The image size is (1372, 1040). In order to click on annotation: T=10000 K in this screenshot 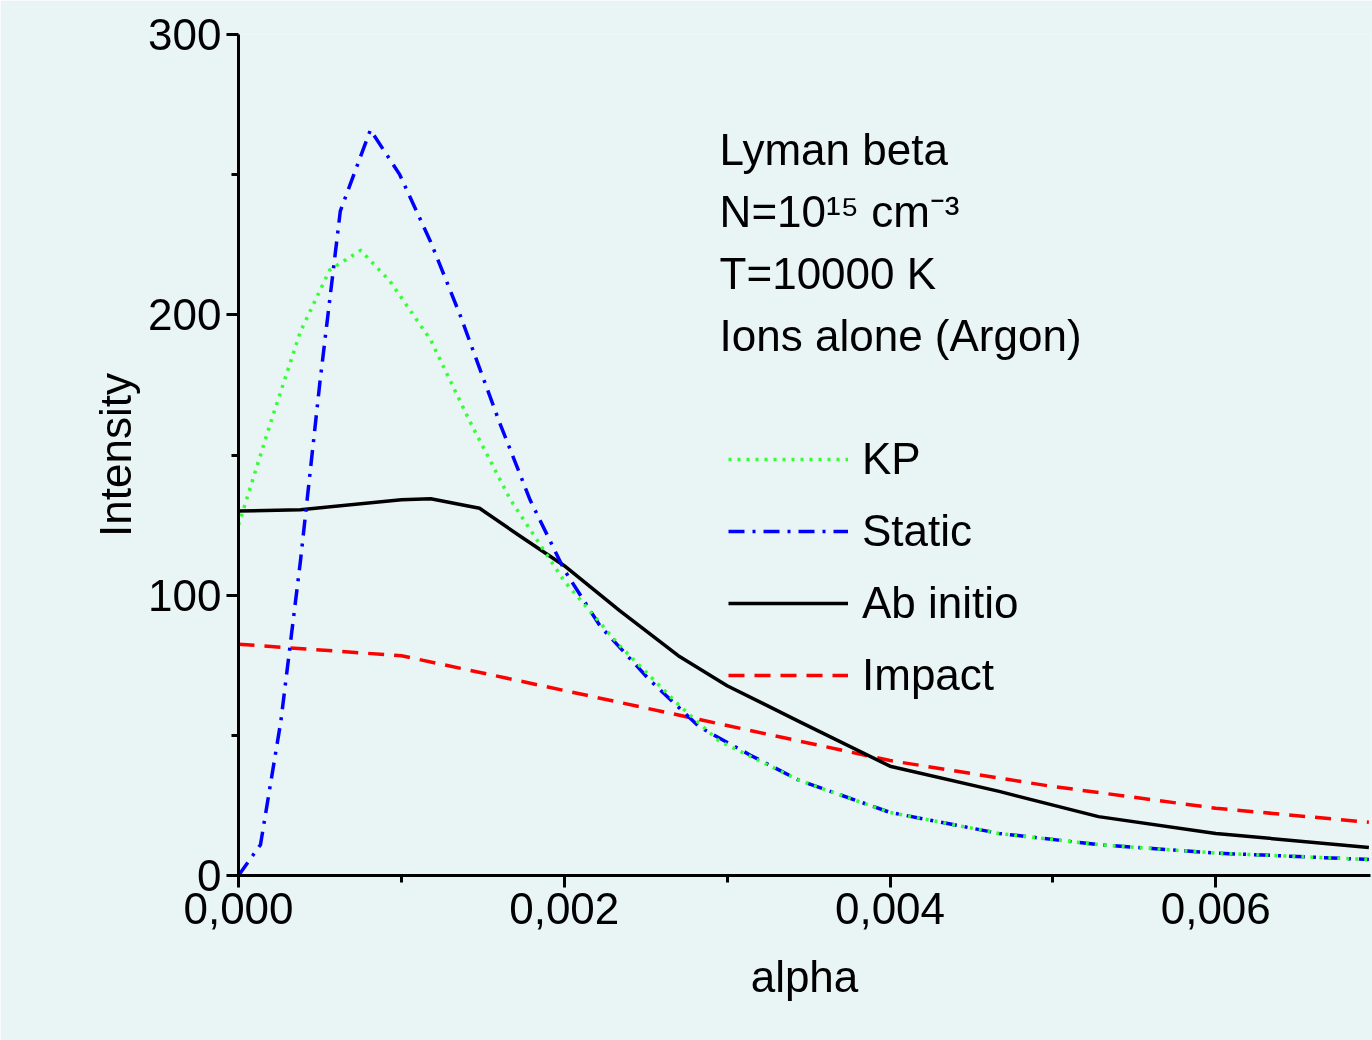, I will do `click(828, 273)`.